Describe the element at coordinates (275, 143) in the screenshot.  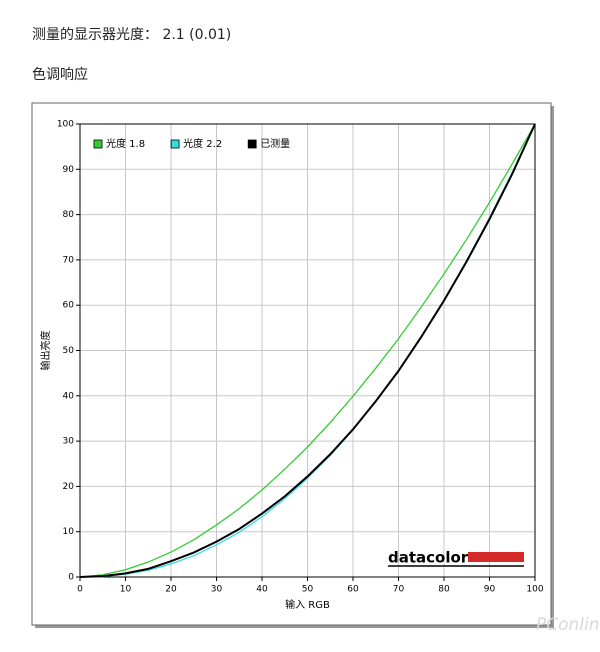
I see `legend-label: 已测量` at that location.